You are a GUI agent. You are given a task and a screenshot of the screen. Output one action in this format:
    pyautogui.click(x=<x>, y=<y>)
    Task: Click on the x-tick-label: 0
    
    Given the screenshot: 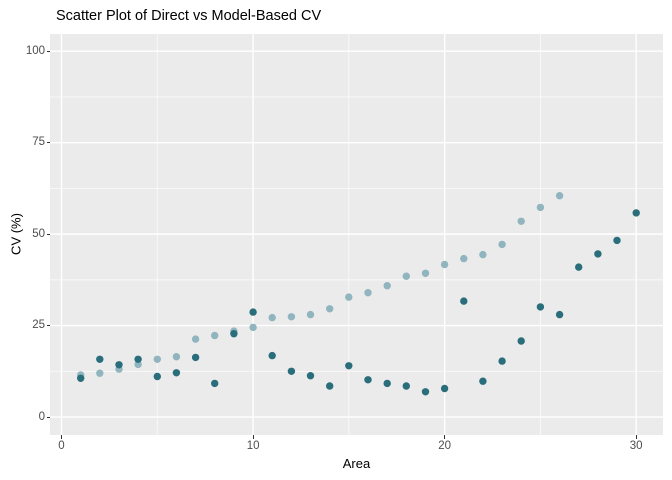 What is the action you would take?
    pyautogui.click(x=61, y=446)
    